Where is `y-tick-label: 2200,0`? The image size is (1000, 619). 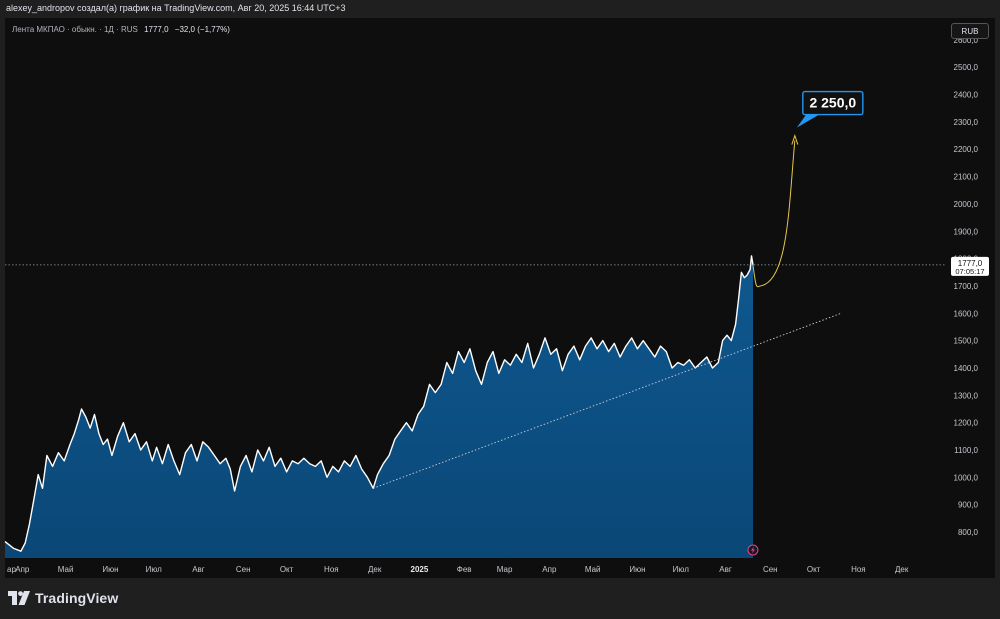 y-tick-label: 2200,0 is located at coordinates (966, 149).